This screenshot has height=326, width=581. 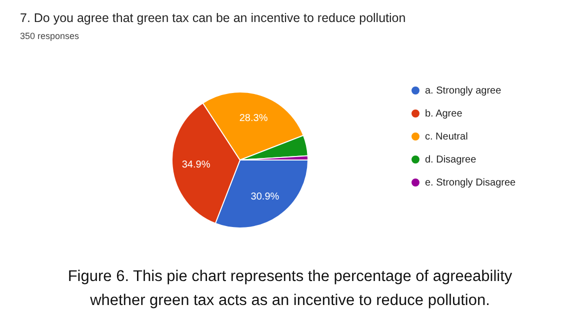 I want to click on legend-label: b. Agree, so click(x=444, y=114).